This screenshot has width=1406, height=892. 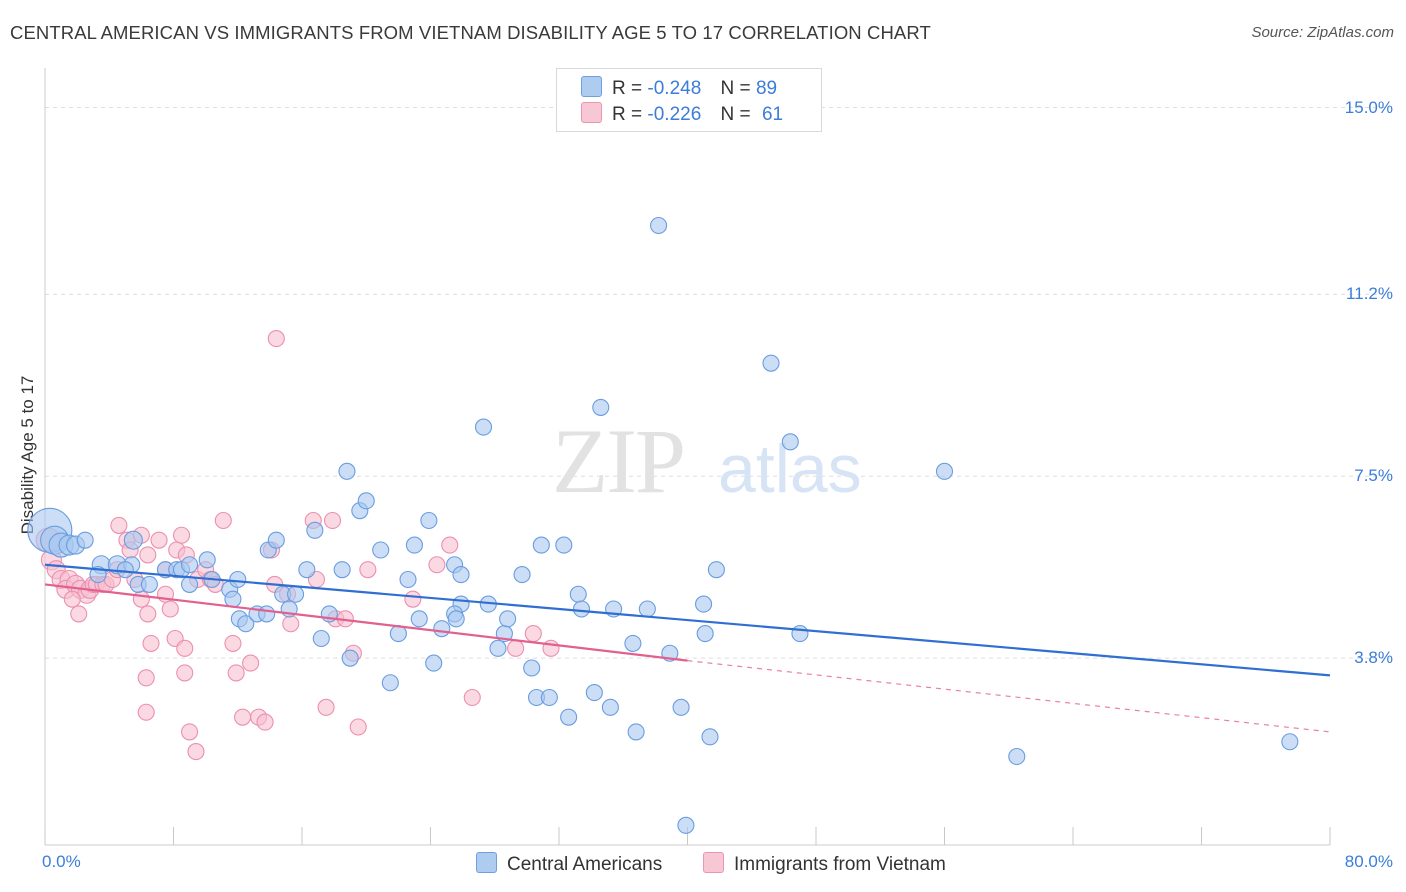 What do you see at coordinates (1368, 861) in the screenshot?
I see `x-tick-label-max: 80.0%` at bounding box center [1368, 861].